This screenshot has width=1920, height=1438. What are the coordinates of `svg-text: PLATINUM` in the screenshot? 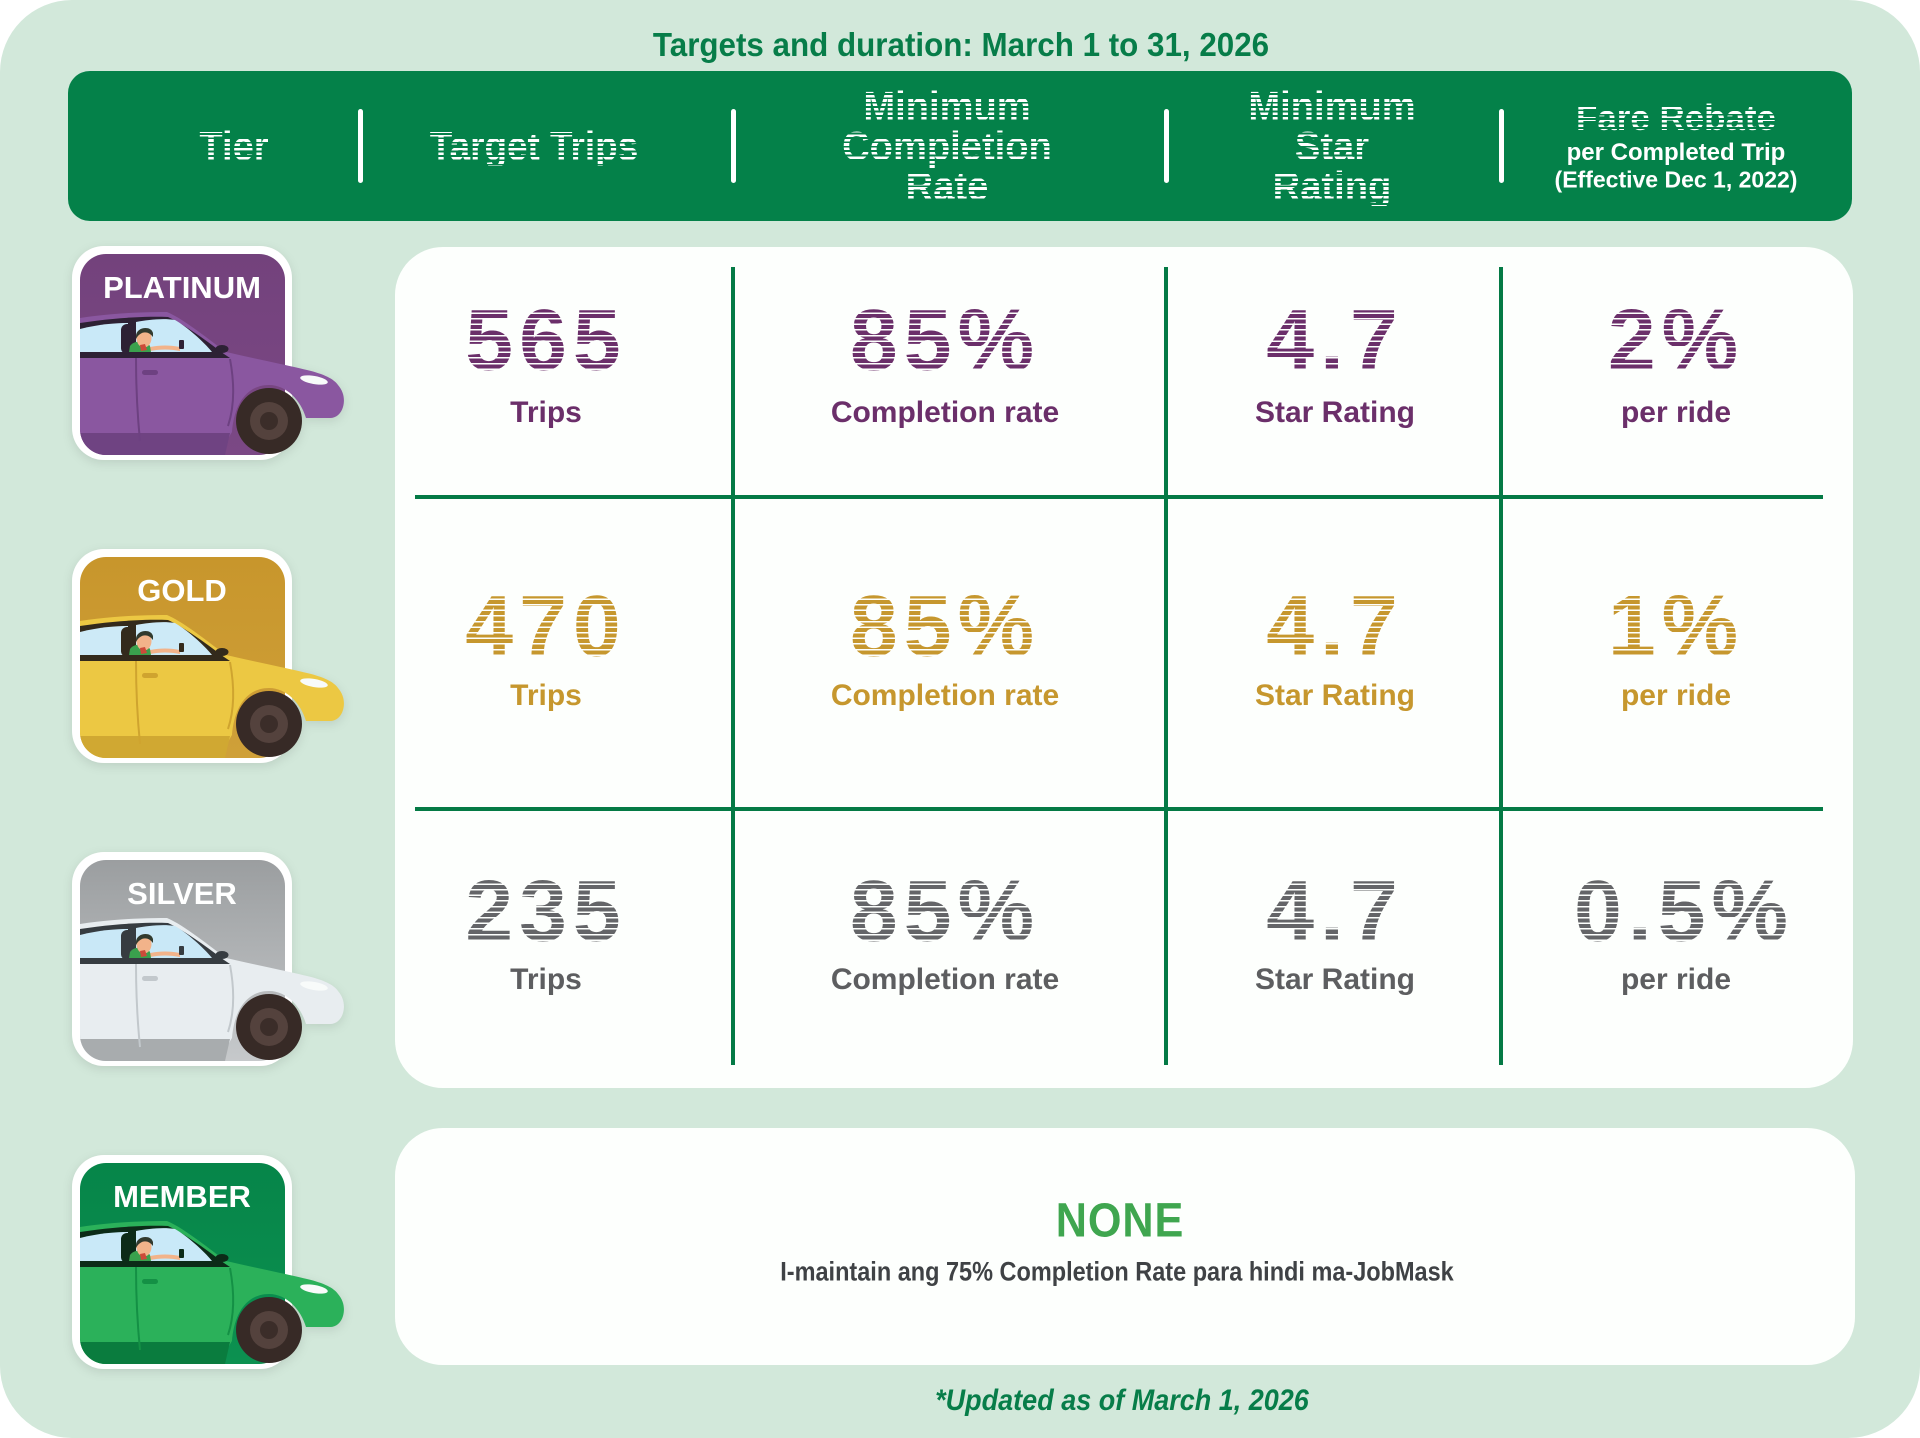 It's located at (182, 287).